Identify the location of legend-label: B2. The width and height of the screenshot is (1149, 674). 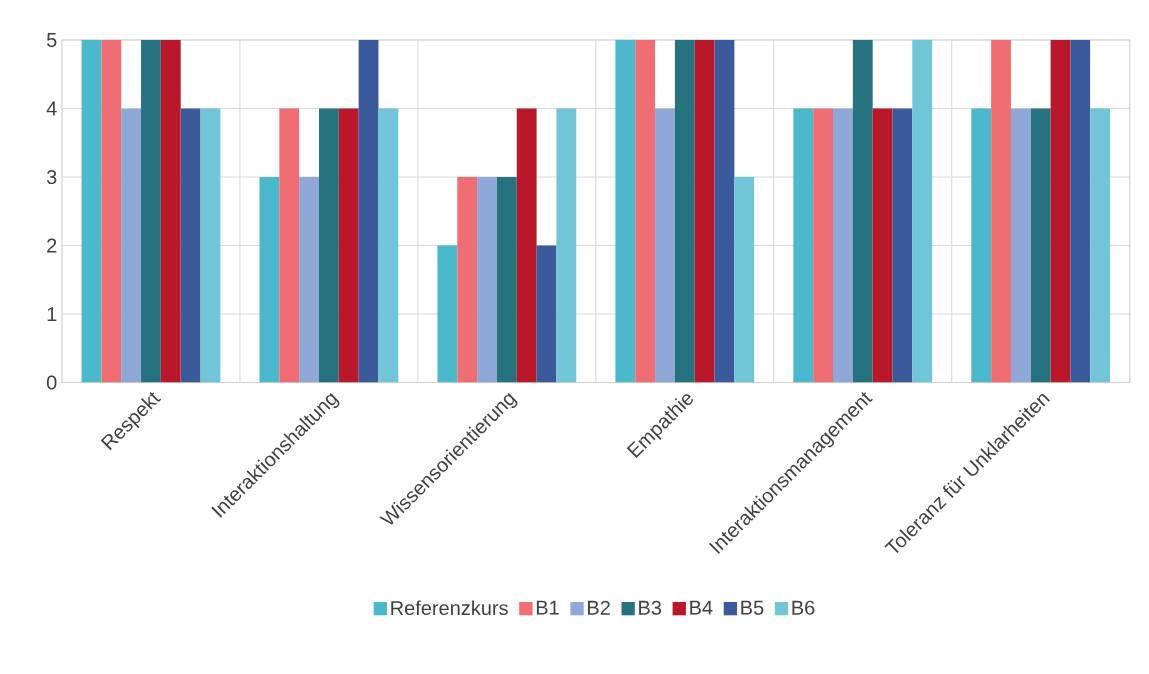
(599, 607).